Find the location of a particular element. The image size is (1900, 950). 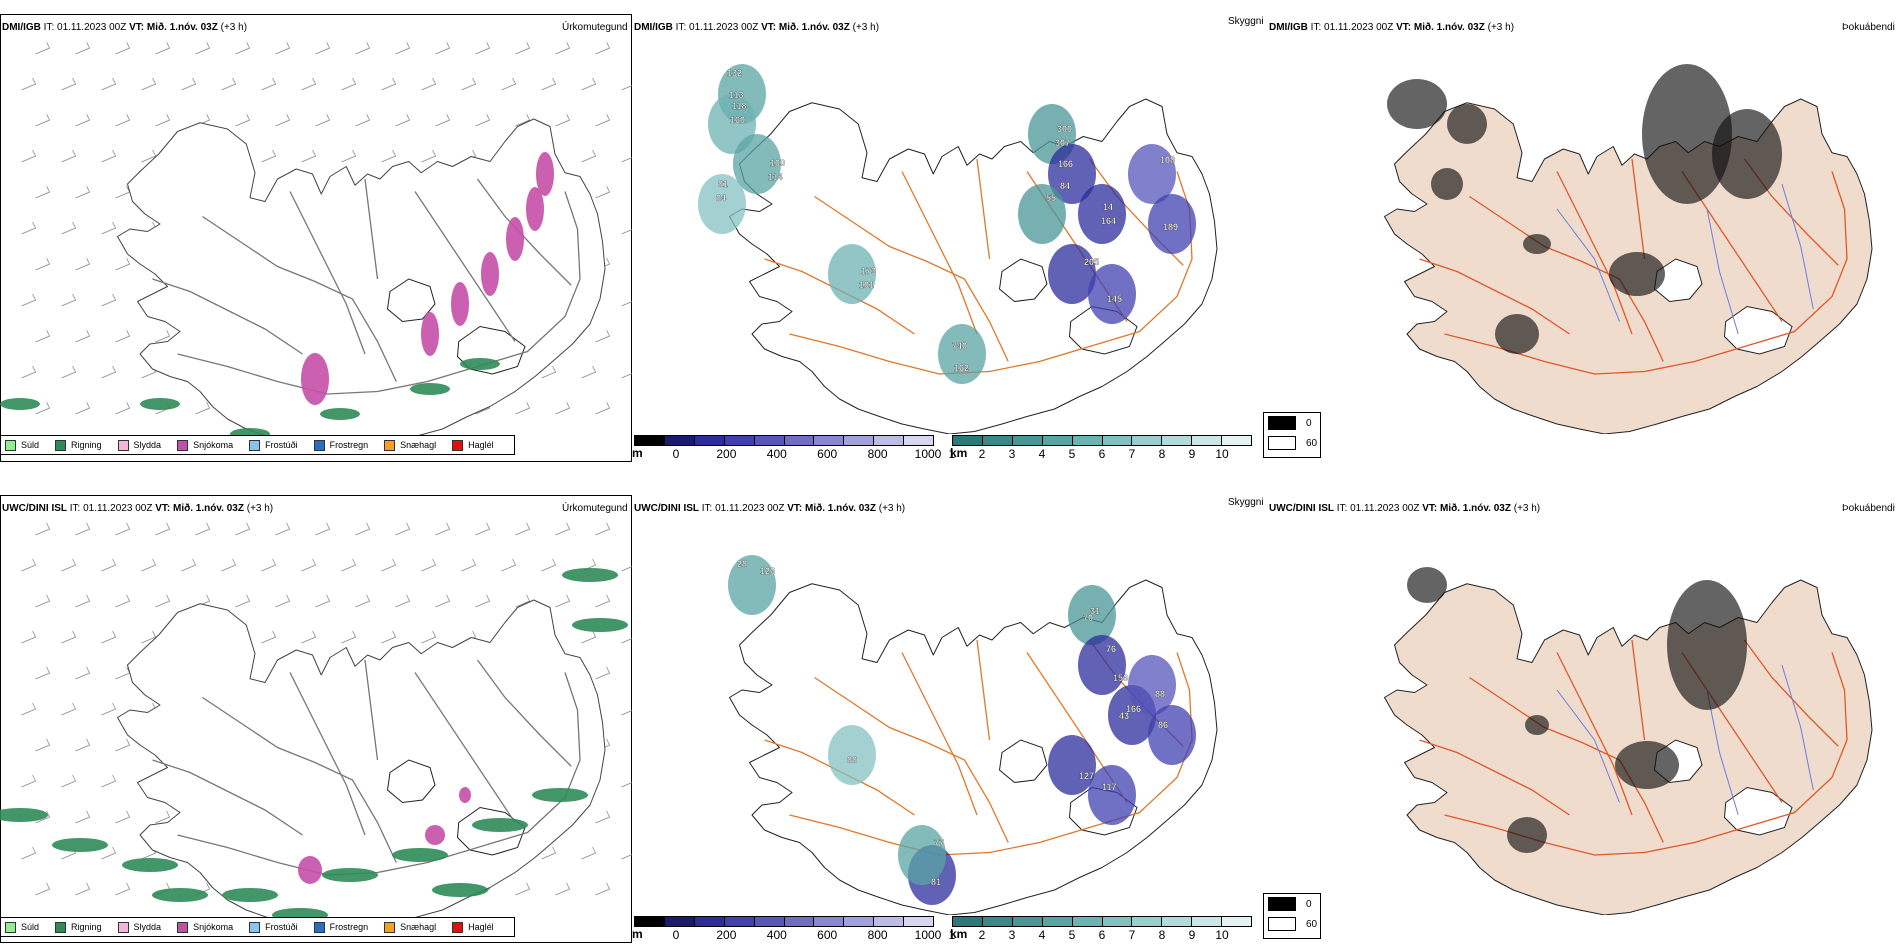

visibility-value-label: 300 is located at coordinates (1064, 129).